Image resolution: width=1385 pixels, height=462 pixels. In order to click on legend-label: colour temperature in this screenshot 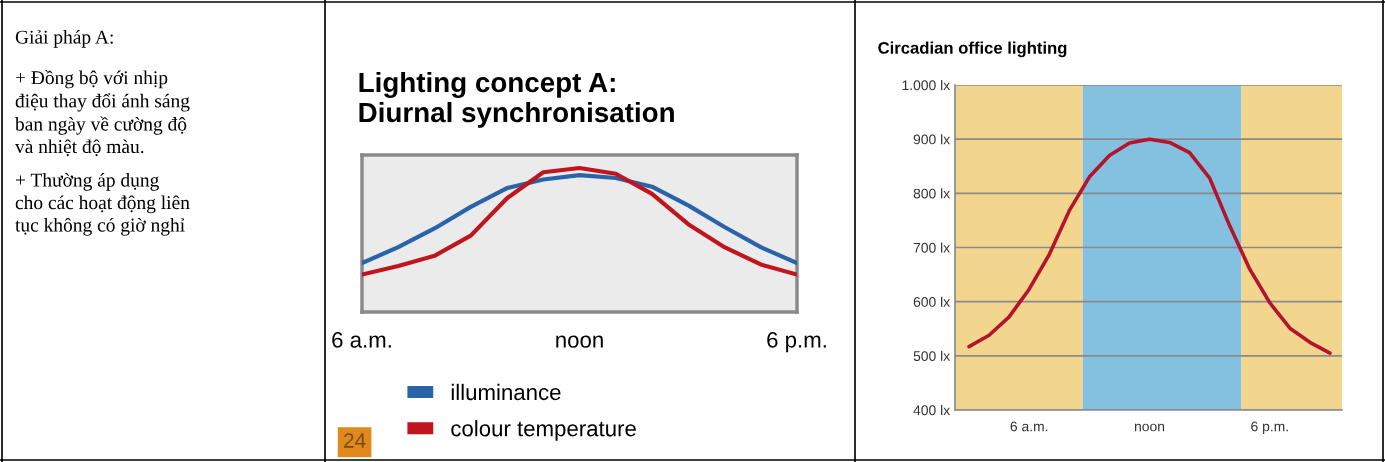, I will do `click(543, 430)`.